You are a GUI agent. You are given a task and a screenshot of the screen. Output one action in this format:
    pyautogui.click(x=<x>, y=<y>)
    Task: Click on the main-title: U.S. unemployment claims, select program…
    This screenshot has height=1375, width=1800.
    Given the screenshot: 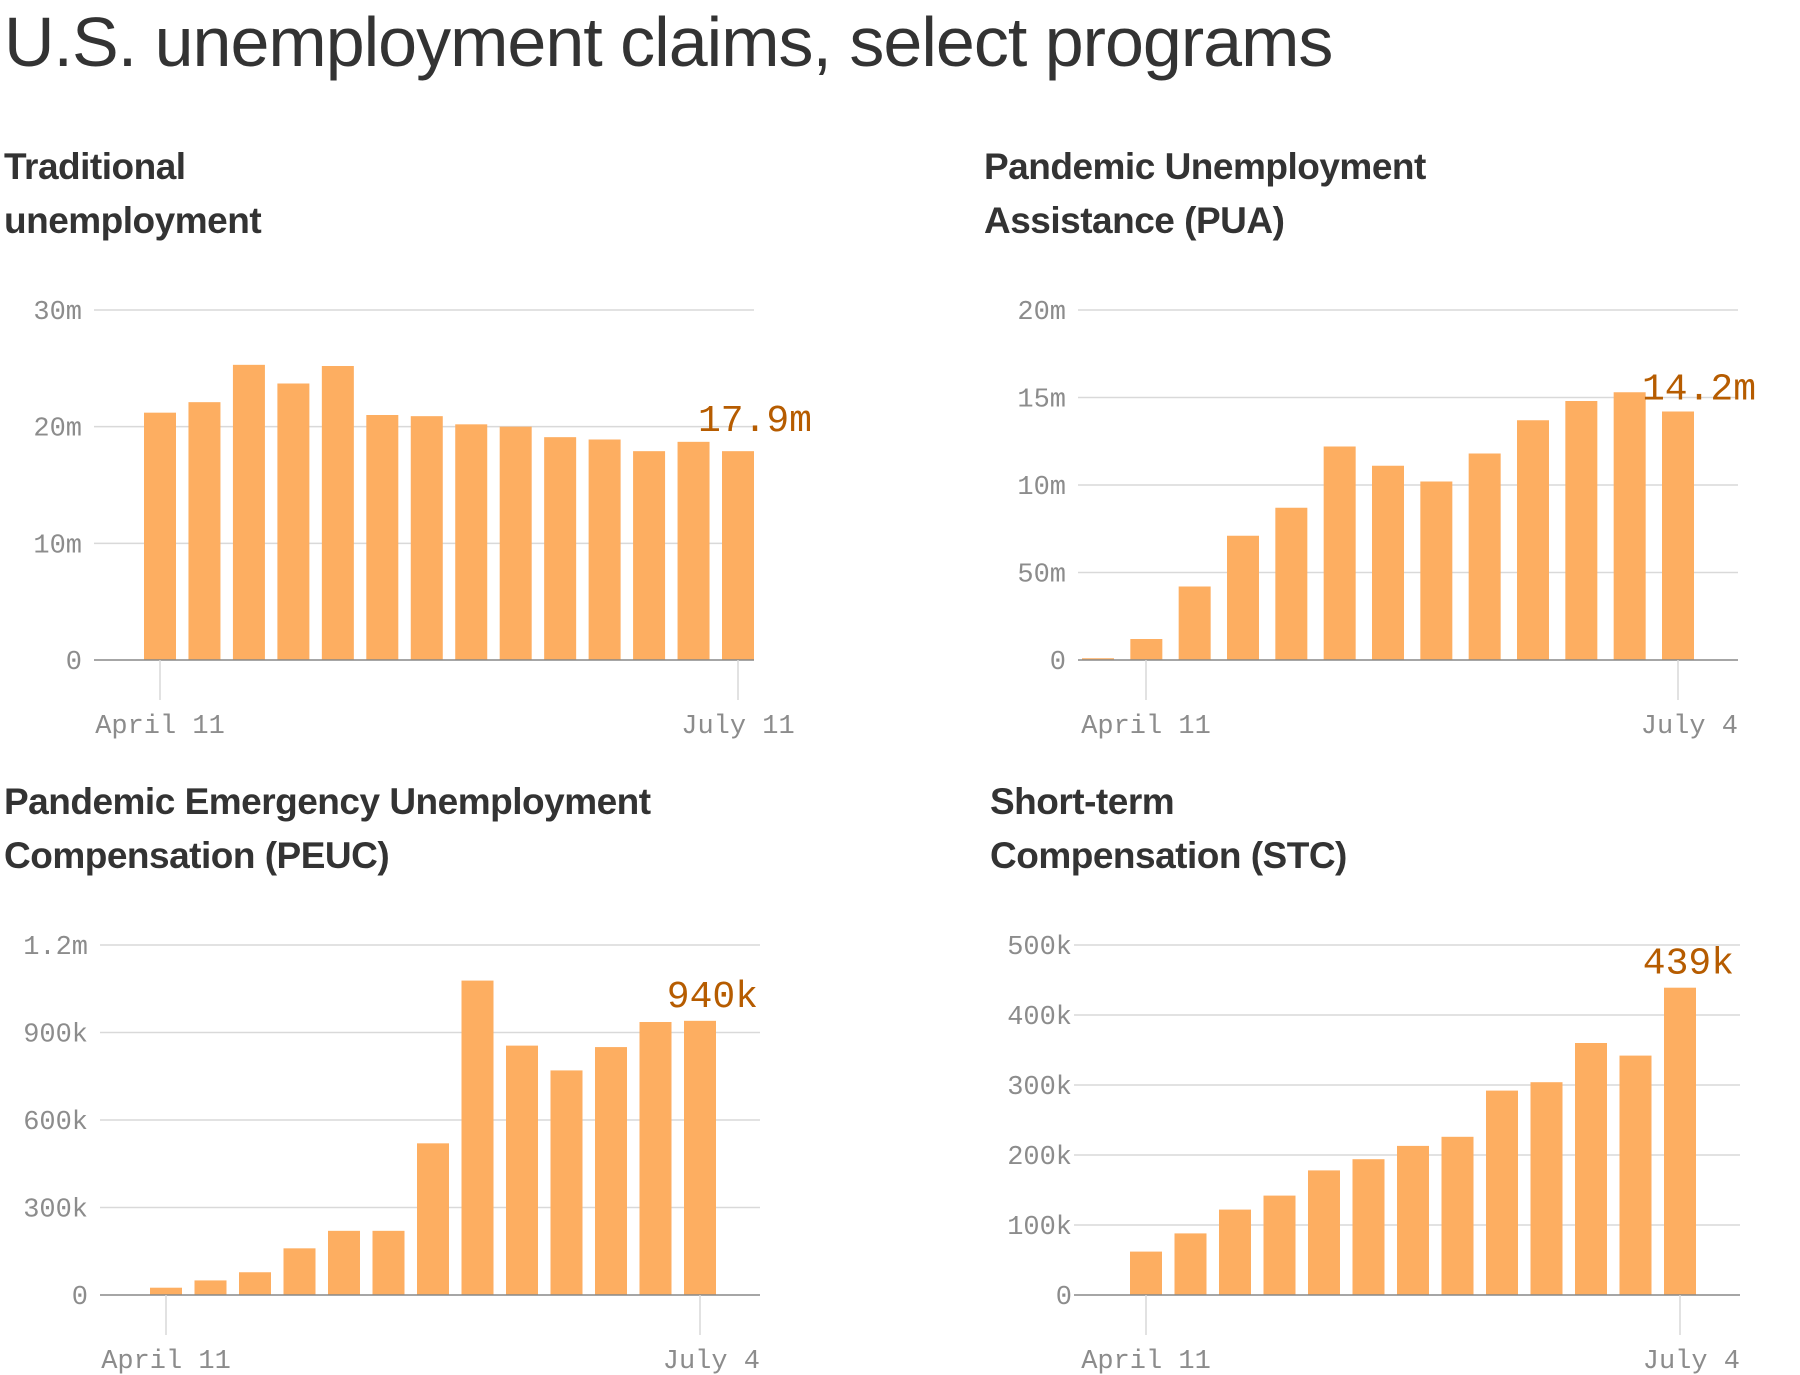 What is the action you would take?
    pyautogui.click(x=668, y=42)
    